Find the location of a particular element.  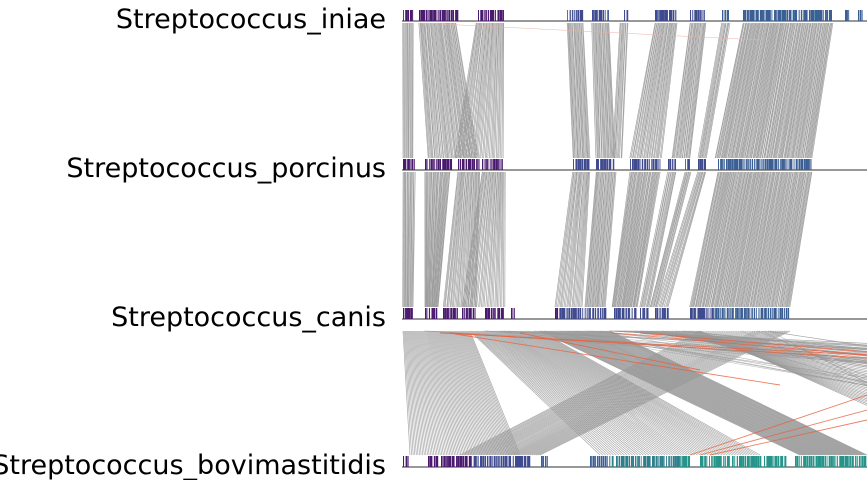

synteny-link-faint is located at coordinates (590, 31).